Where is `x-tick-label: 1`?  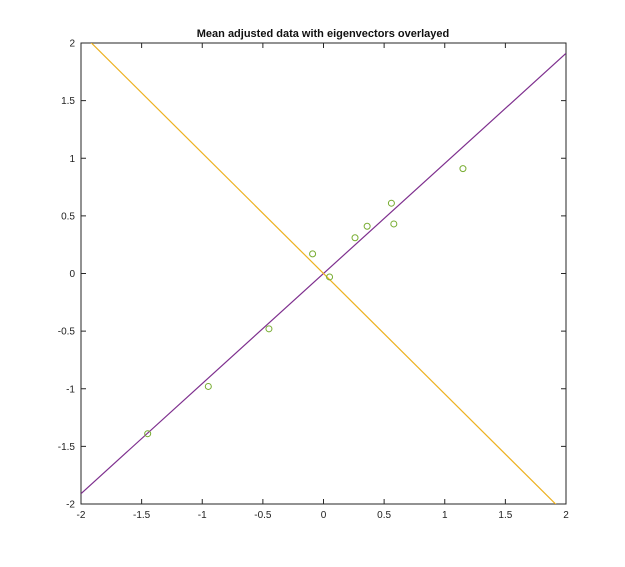
x-tick-label: 1 is located at coordinates (445, 515).